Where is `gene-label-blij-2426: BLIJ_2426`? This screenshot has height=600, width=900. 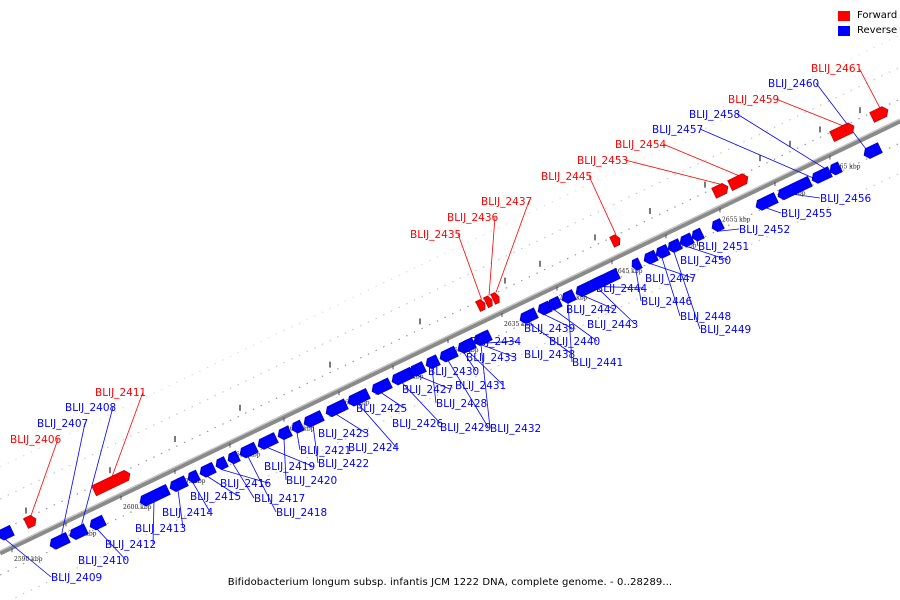 gene-label-blij-2426: BLIJ_2426 is located at coordinates (418, 424).